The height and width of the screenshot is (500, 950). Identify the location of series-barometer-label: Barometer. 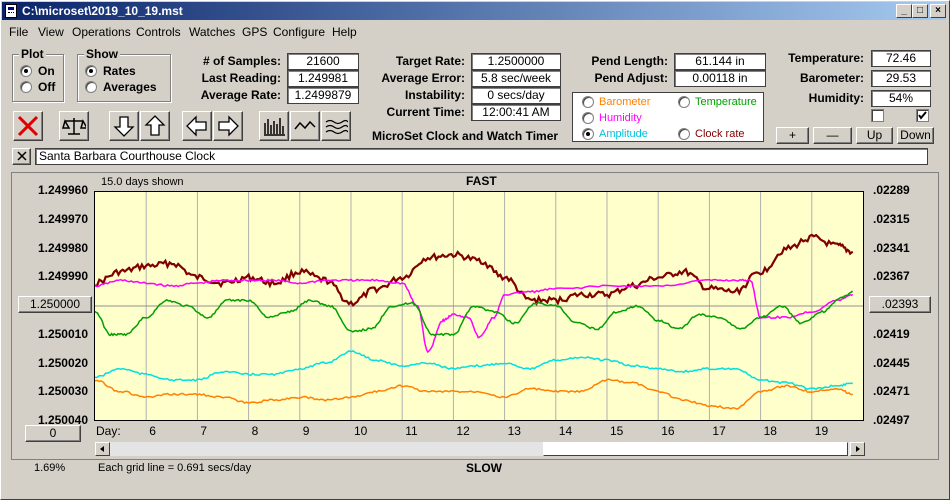
(625, 102).